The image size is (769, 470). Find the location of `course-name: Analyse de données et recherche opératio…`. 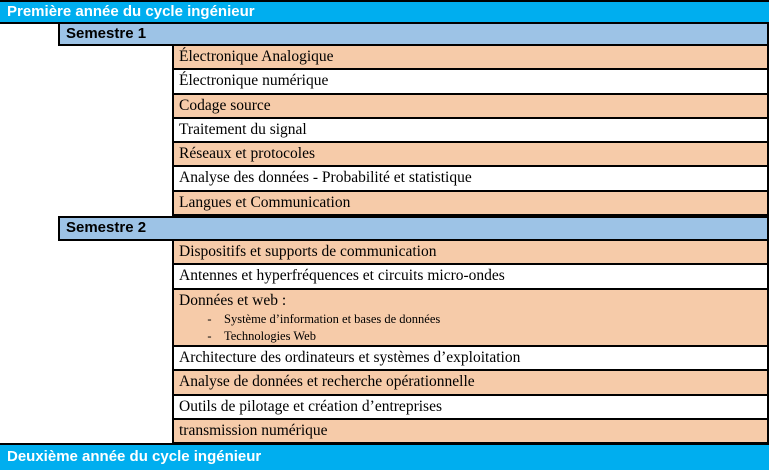

course-name: Analyse de données et recherche opératio… is located at coordinates (327, 382).